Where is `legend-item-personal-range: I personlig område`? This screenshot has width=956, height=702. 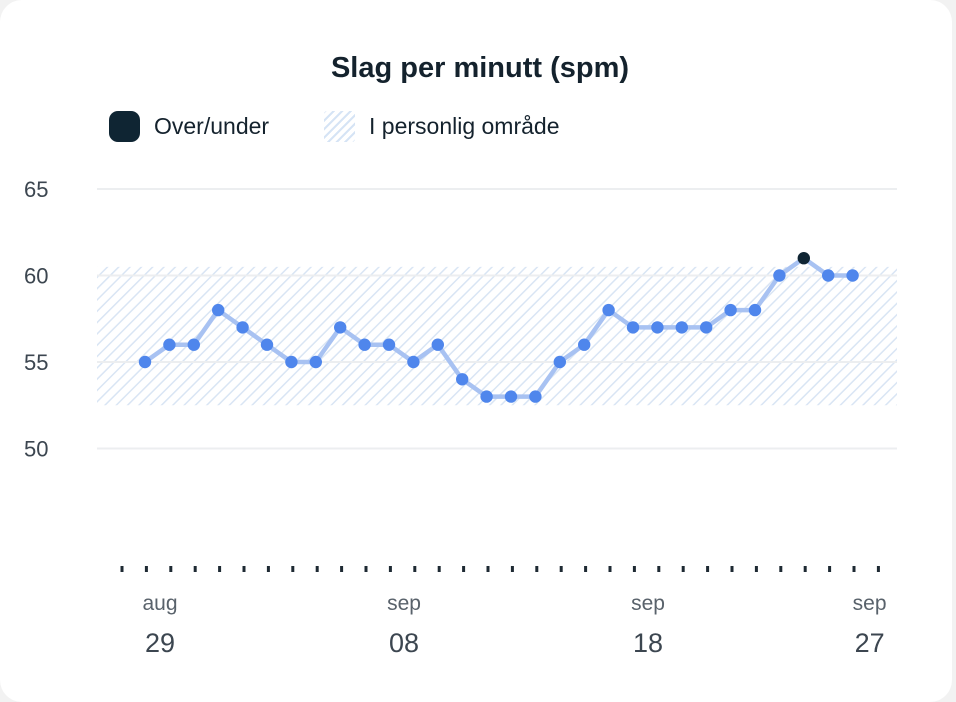
legend-item-personal-range: I personlig område is located at coordinates (442, 126).